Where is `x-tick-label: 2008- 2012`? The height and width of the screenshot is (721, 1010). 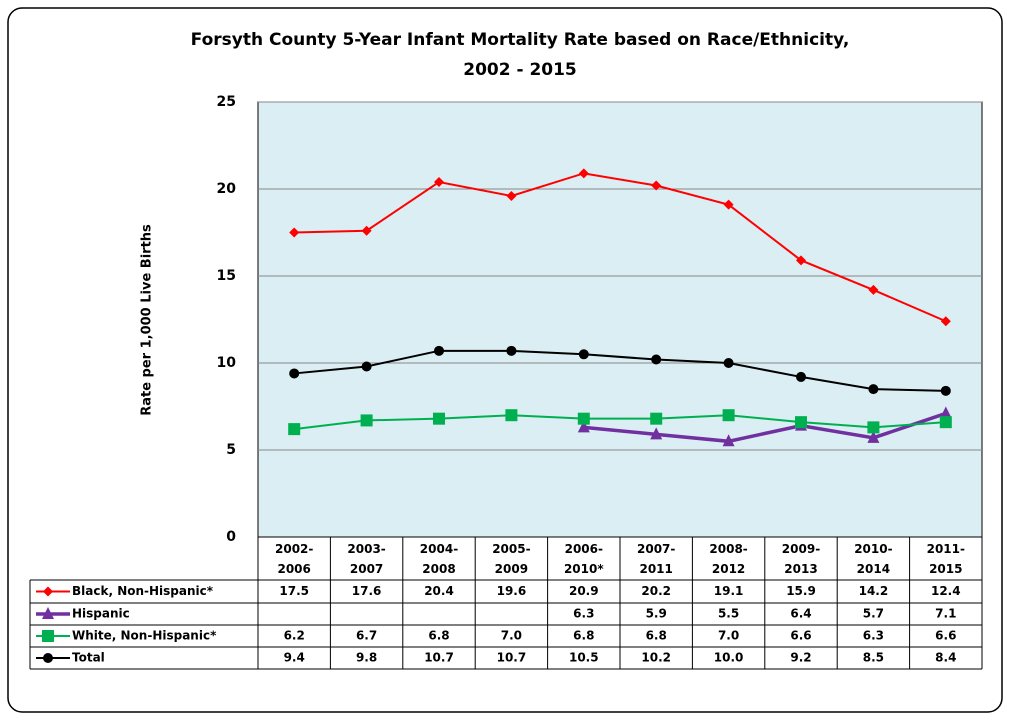
x-tick-label: 2008- 2012 is located at coordinates (728, 559).